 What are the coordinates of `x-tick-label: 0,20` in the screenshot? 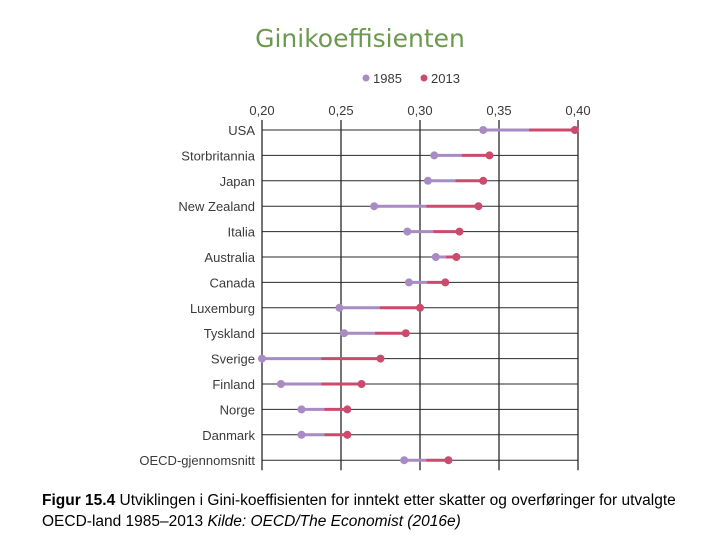 It's located at (261, 110).